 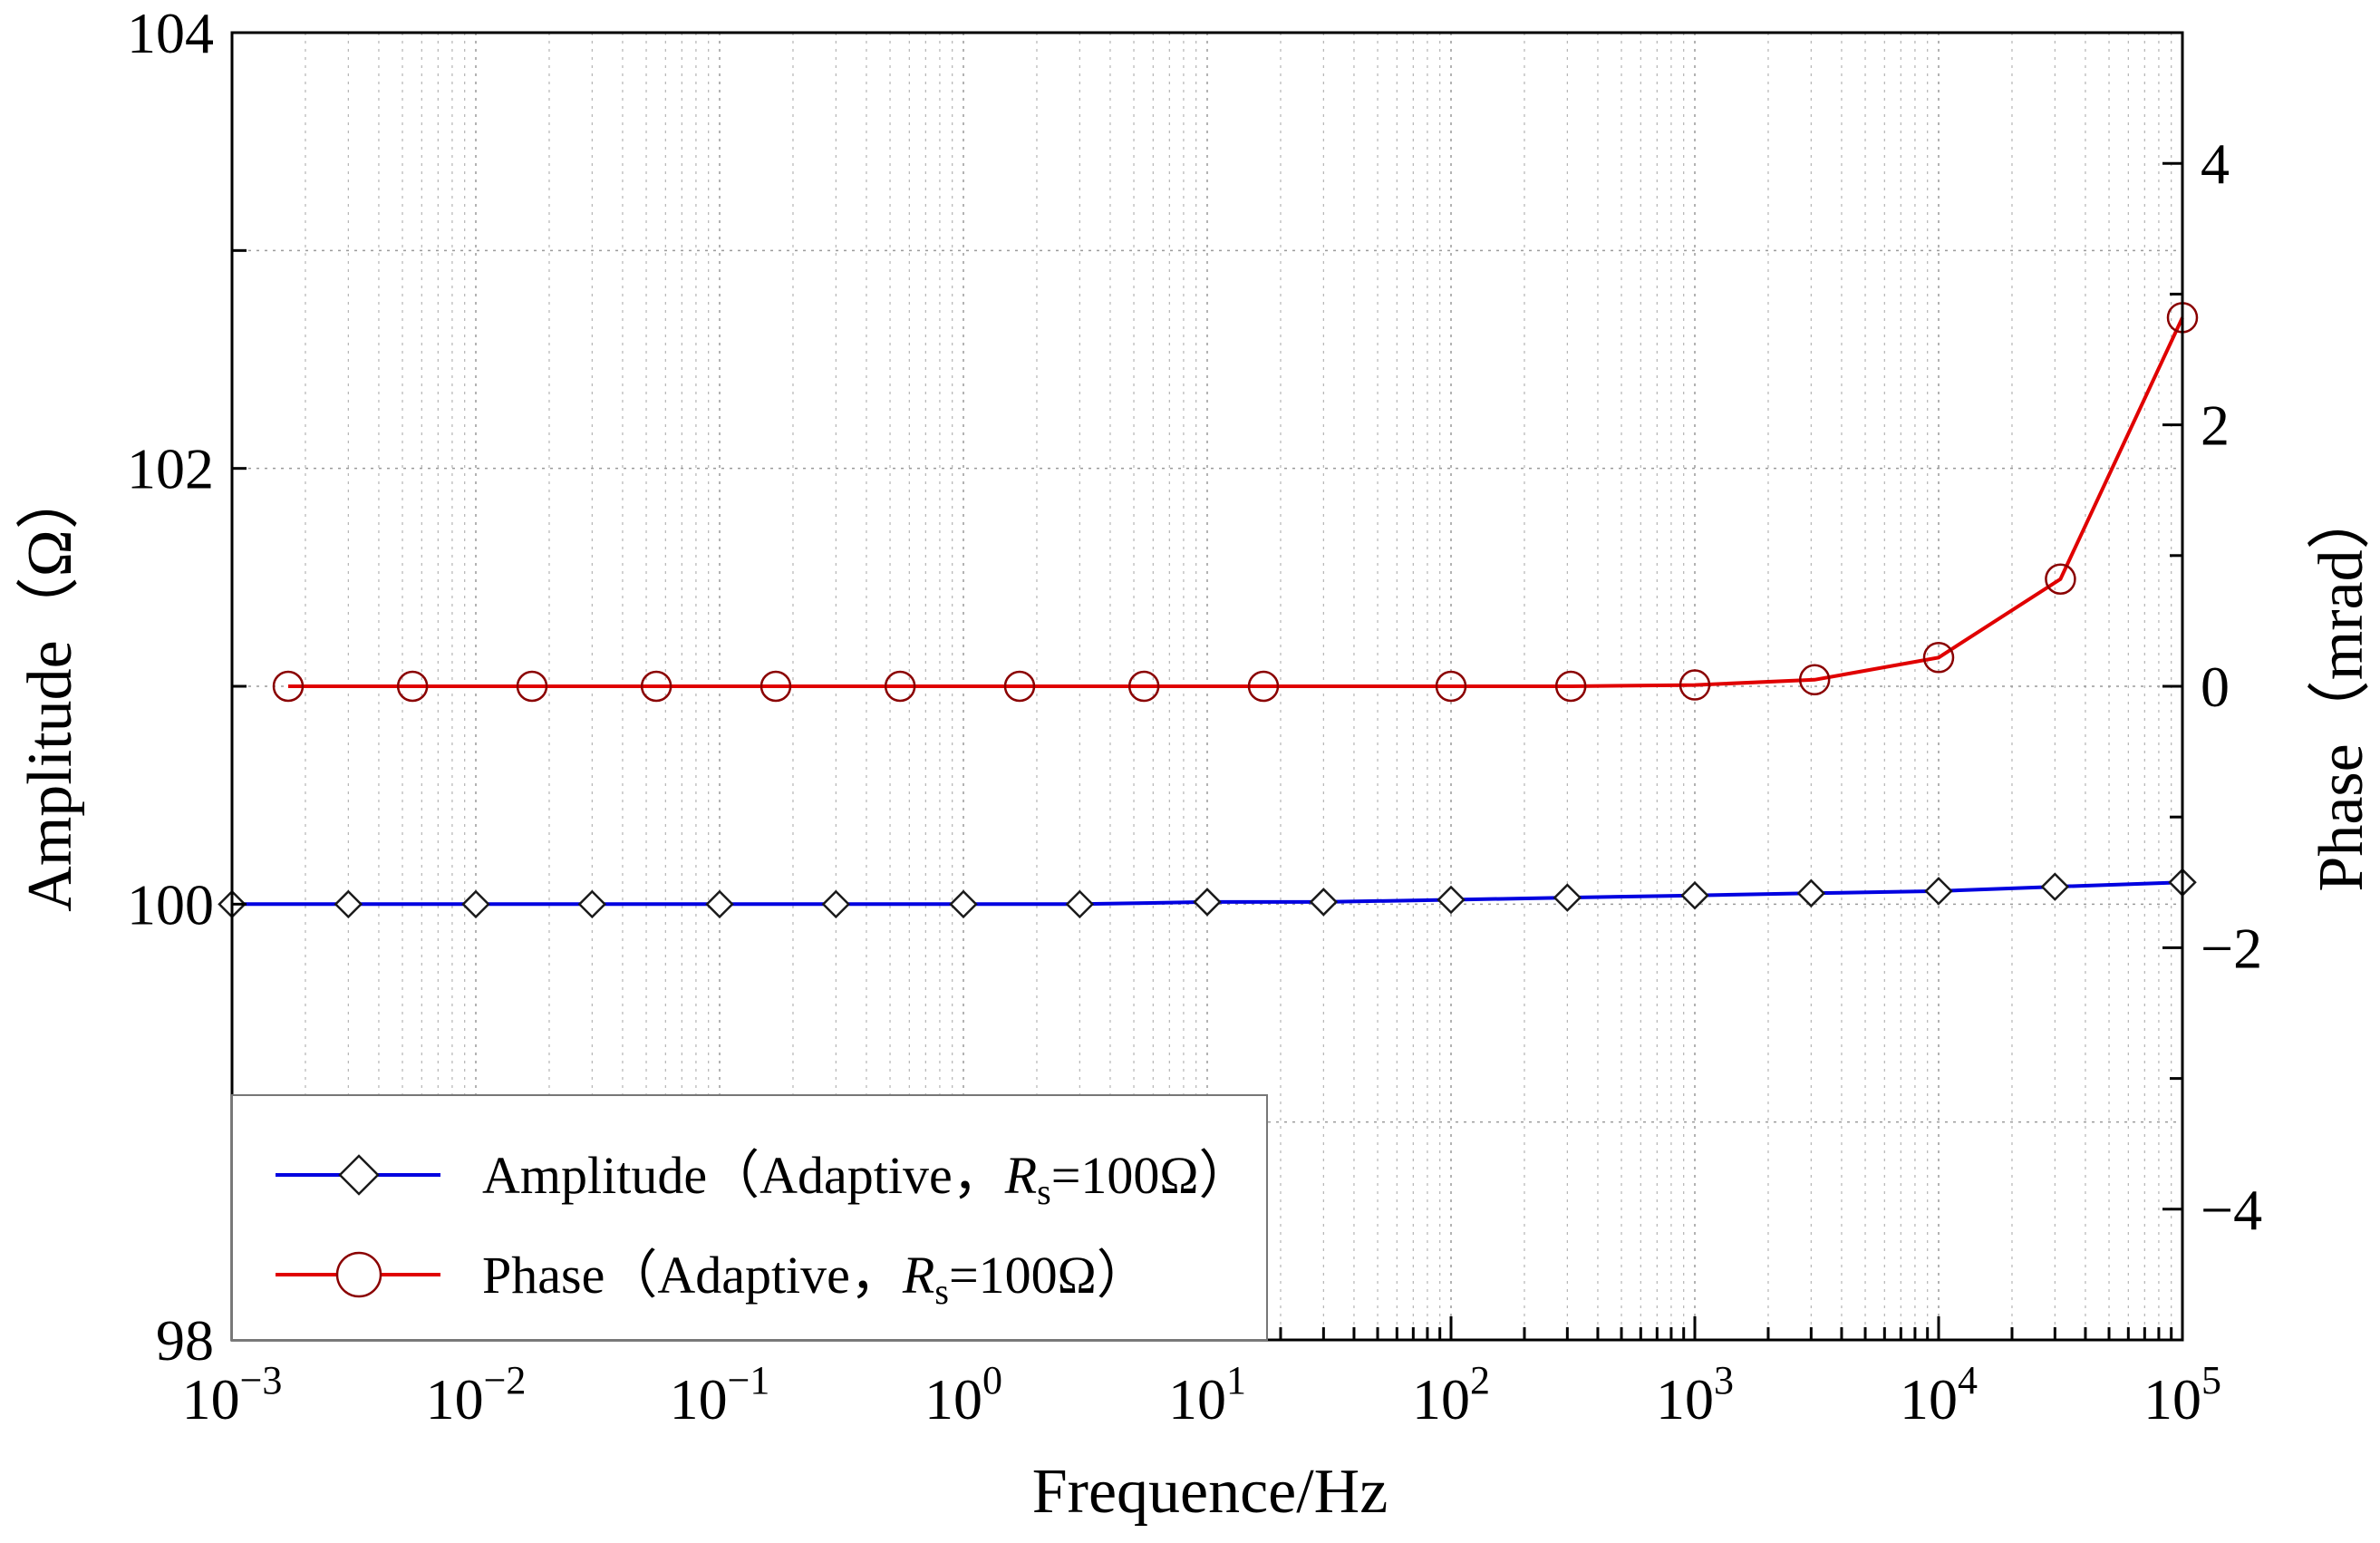 What do you see at coordinates (359, 1175) in the screenshot?
I see `legend-diamond-marker` at bounding box center [359, 1175].